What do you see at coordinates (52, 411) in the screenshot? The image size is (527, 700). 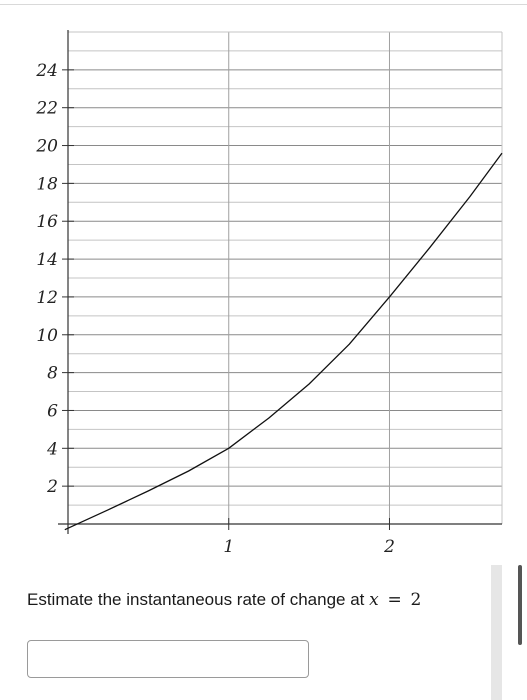 I see `y-tick-label: 6` at bounding box center [52, 411].